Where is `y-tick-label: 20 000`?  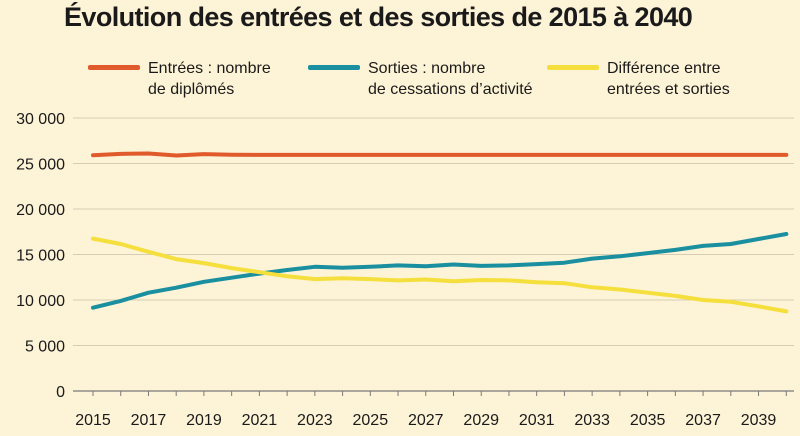
y-tick-label: 20 000 is located at coordinates (40, 210).